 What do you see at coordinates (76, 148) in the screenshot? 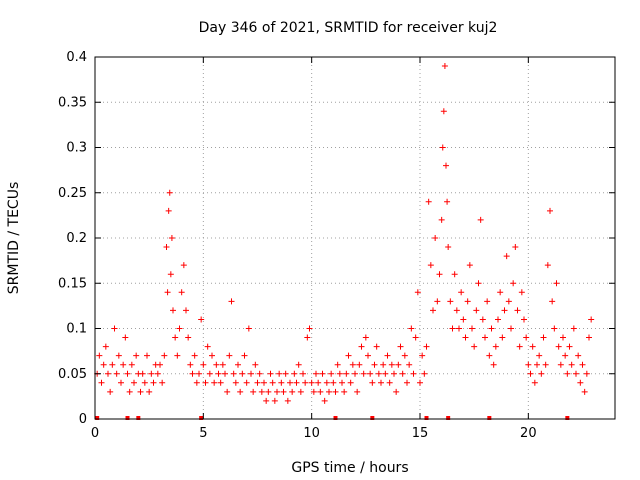
I see `y-tick-label: 0.3` at bounding box center [76, 148].